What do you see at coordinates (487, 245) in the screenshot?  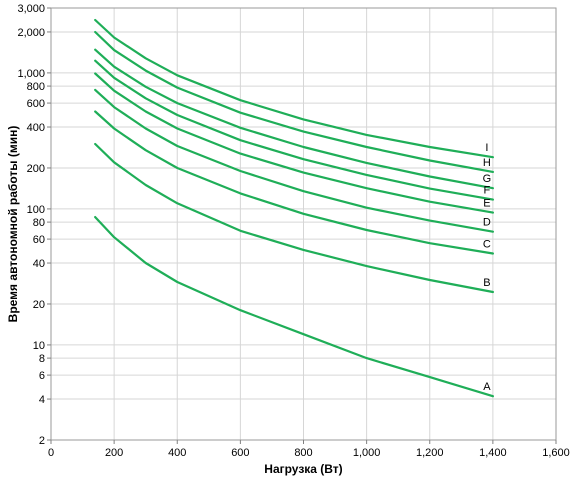 I see `series-label-c: C` at bounding box center [487, 245].